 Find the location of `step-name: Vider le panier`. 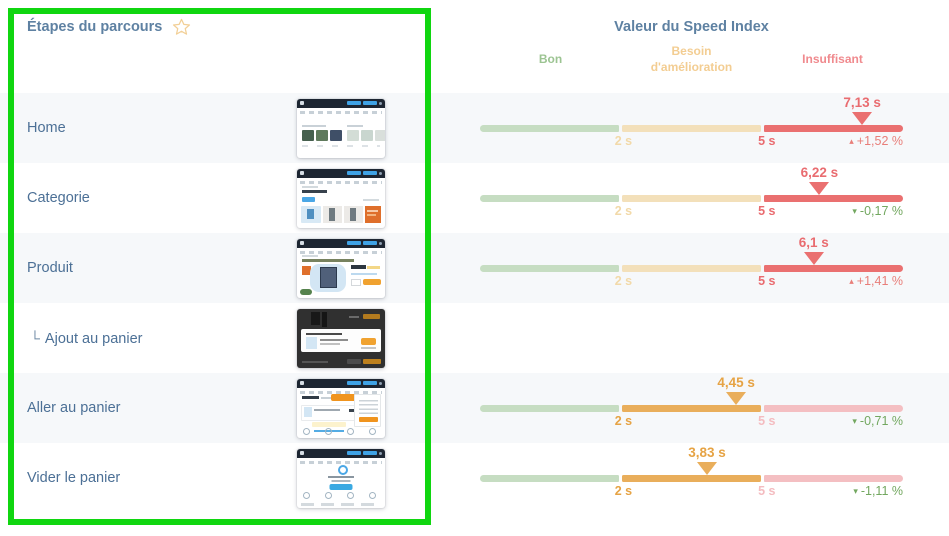

step-name: Vider le panier is located at coordinates (74, 478).